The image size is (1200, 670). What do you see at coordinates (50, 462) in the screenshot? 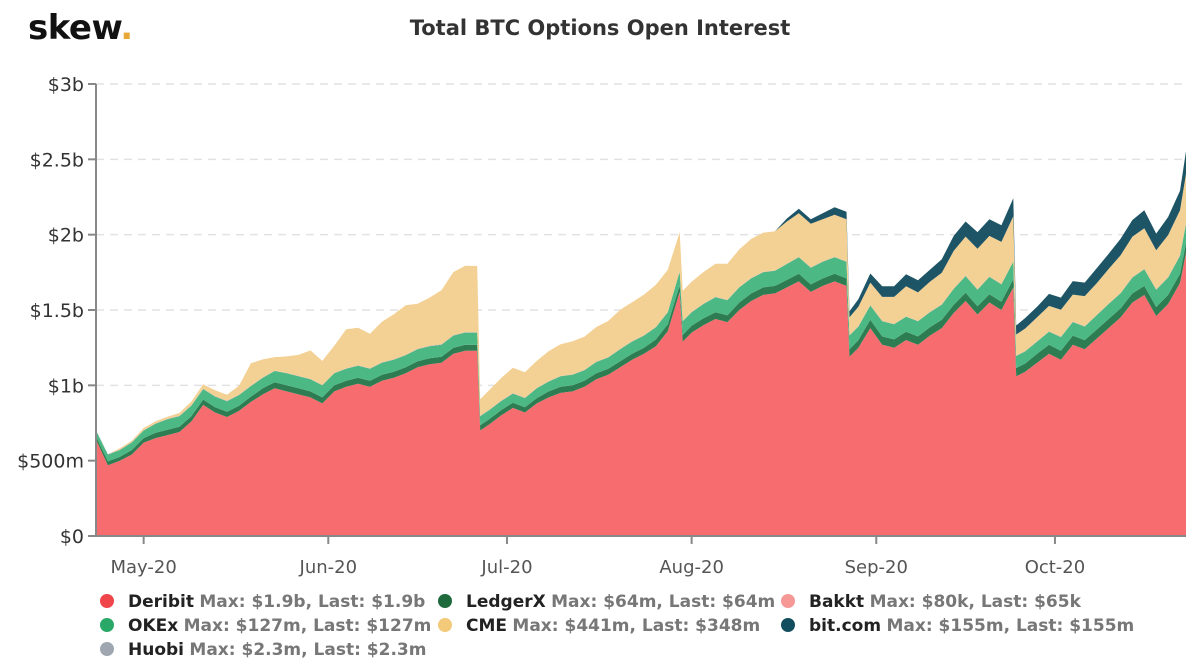
I see `y-tick-label: $500m` at bounding box center [50, 462].